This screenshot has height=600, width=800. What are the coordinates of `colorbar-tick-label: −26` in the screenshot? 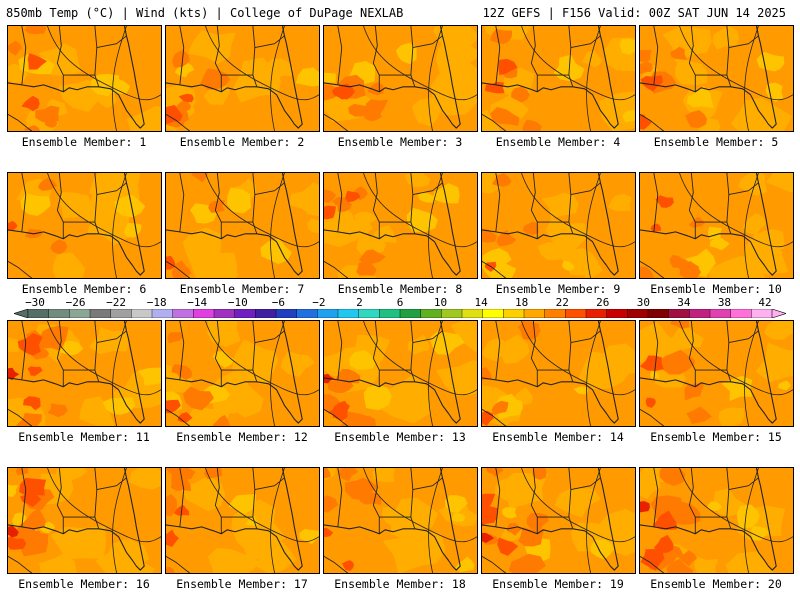 It's located at (75, 302).